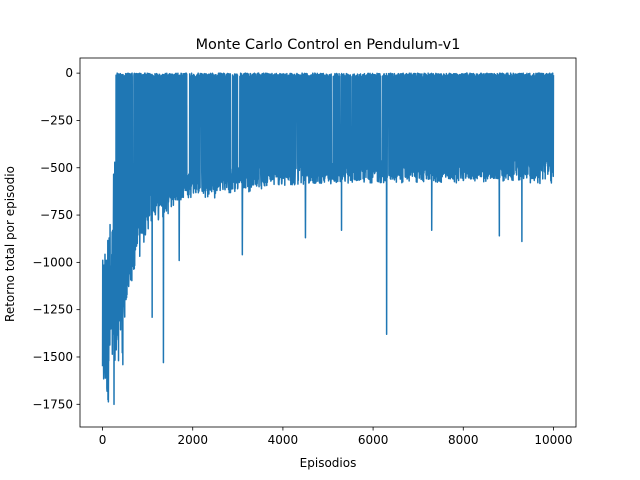 This screenshot has width=640, height=480. I want to click on chart-title: Monte Carlo Control en Pendulum-v1, so click(328, 45).